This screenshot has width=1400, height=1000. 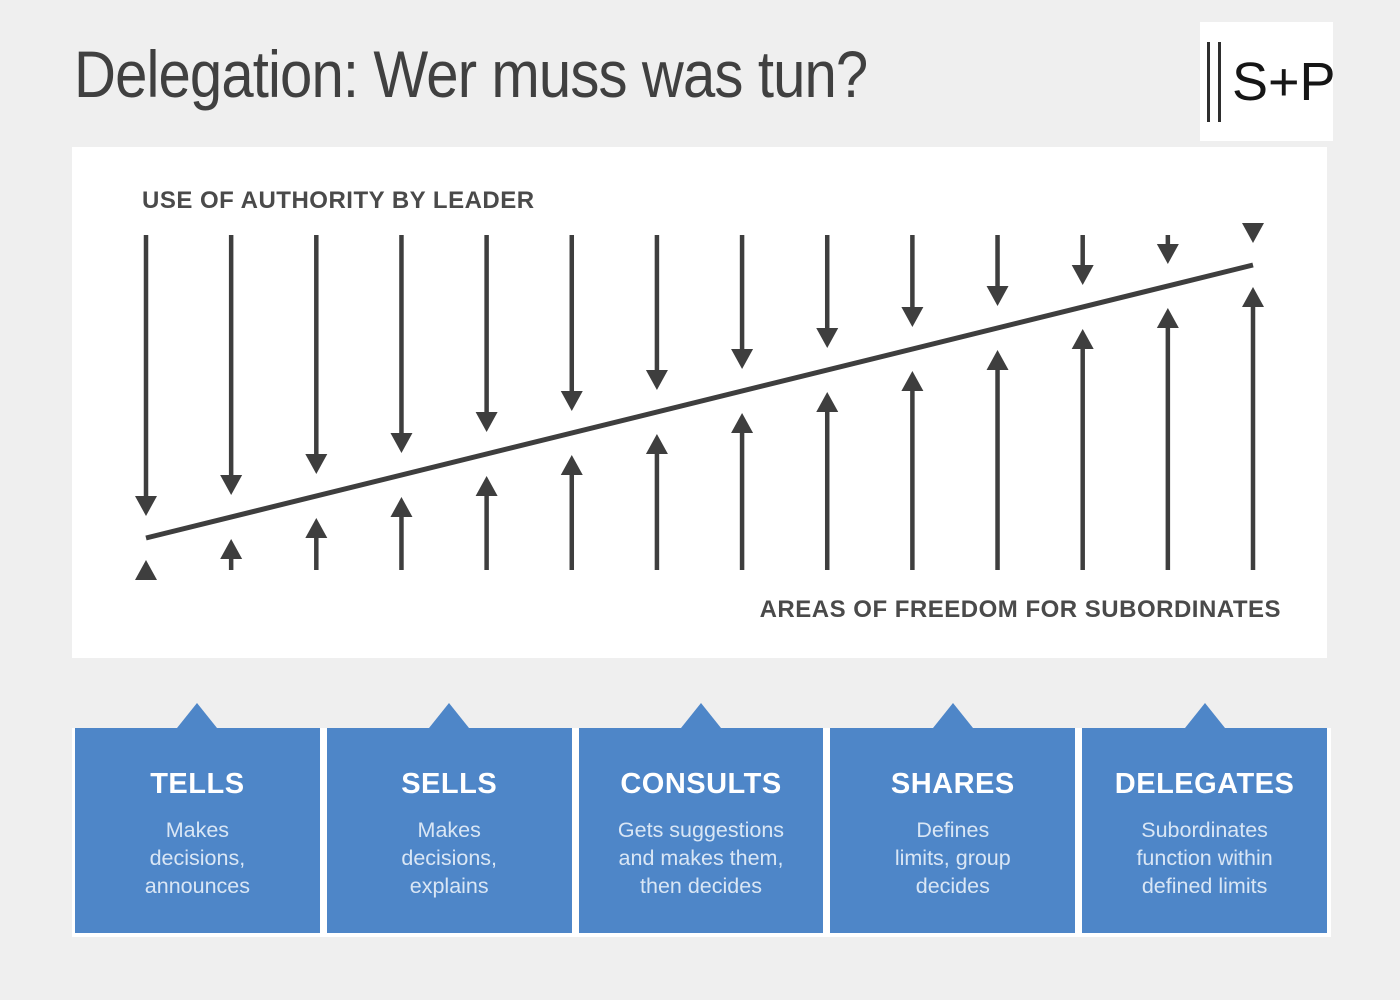 I want to click on stage-shares: SHARES Defines limits, group decides, so click(x=953, y=818).